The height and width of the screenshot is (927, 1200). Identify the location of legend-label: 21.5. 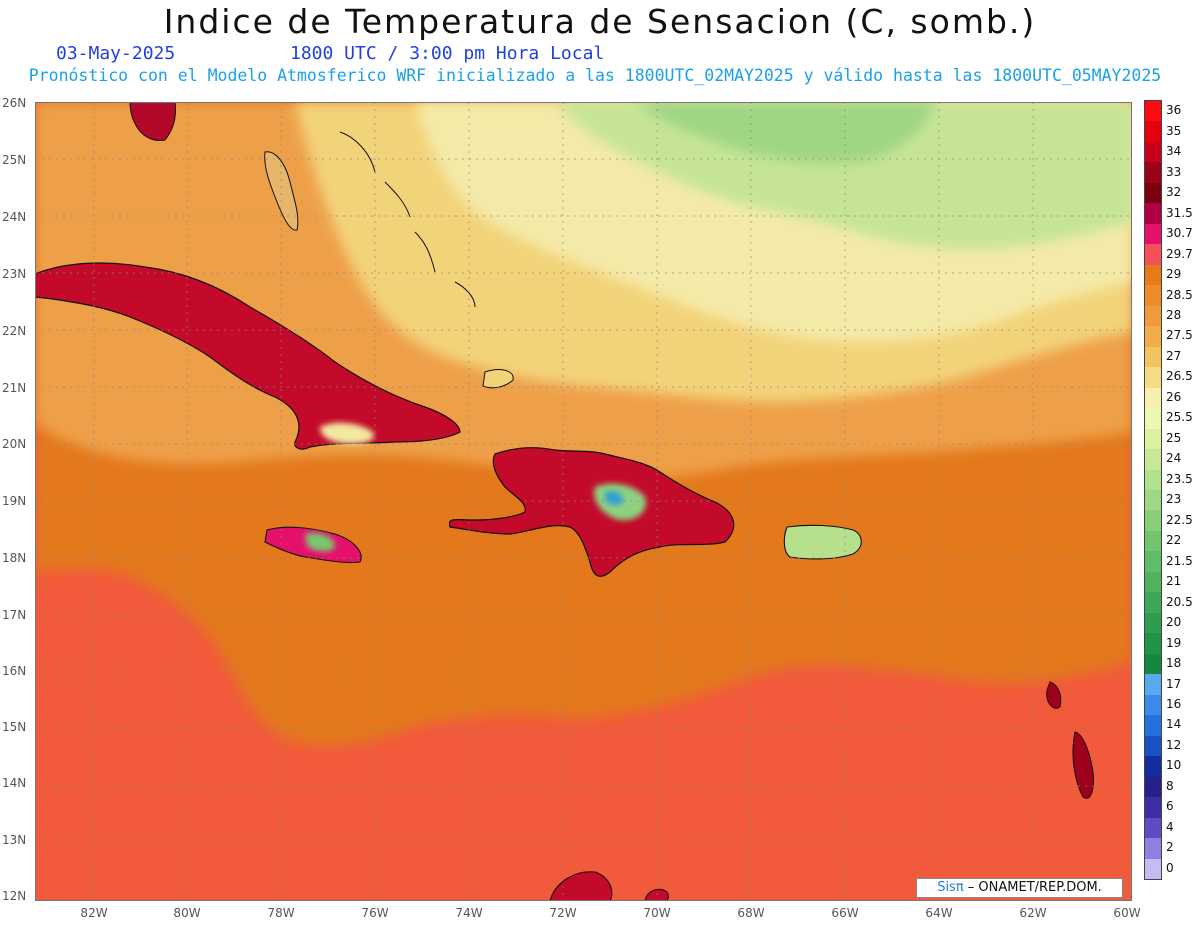
(1179, 560).